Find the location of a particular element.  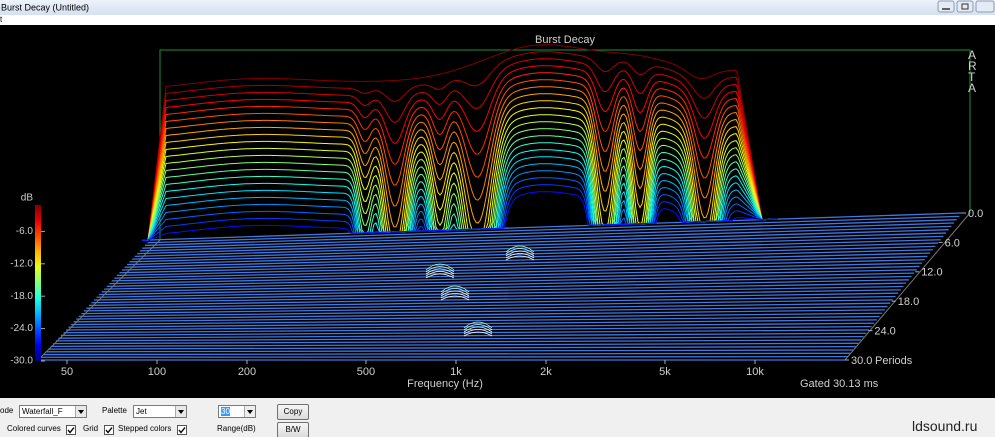

checkbox-label: Grid is located at coordinates (91, 428).